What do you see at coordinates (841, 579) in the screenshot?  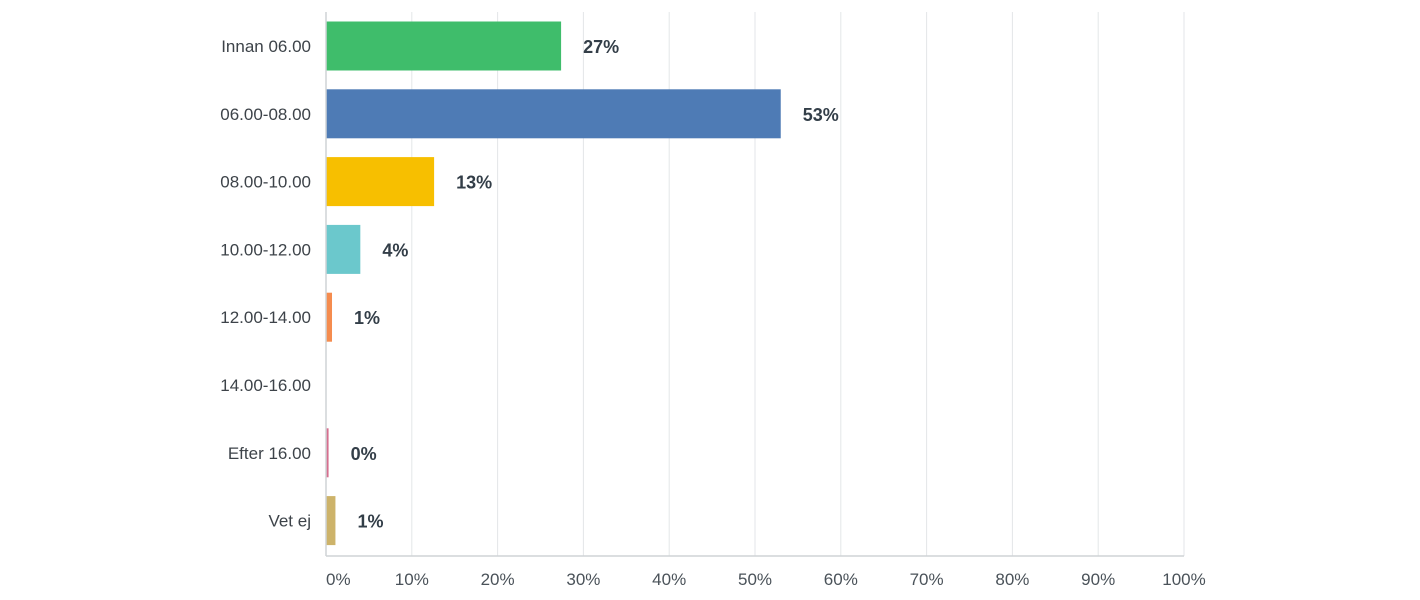 I see `x-tick-label: 60%` at bounding box center [841, 579].